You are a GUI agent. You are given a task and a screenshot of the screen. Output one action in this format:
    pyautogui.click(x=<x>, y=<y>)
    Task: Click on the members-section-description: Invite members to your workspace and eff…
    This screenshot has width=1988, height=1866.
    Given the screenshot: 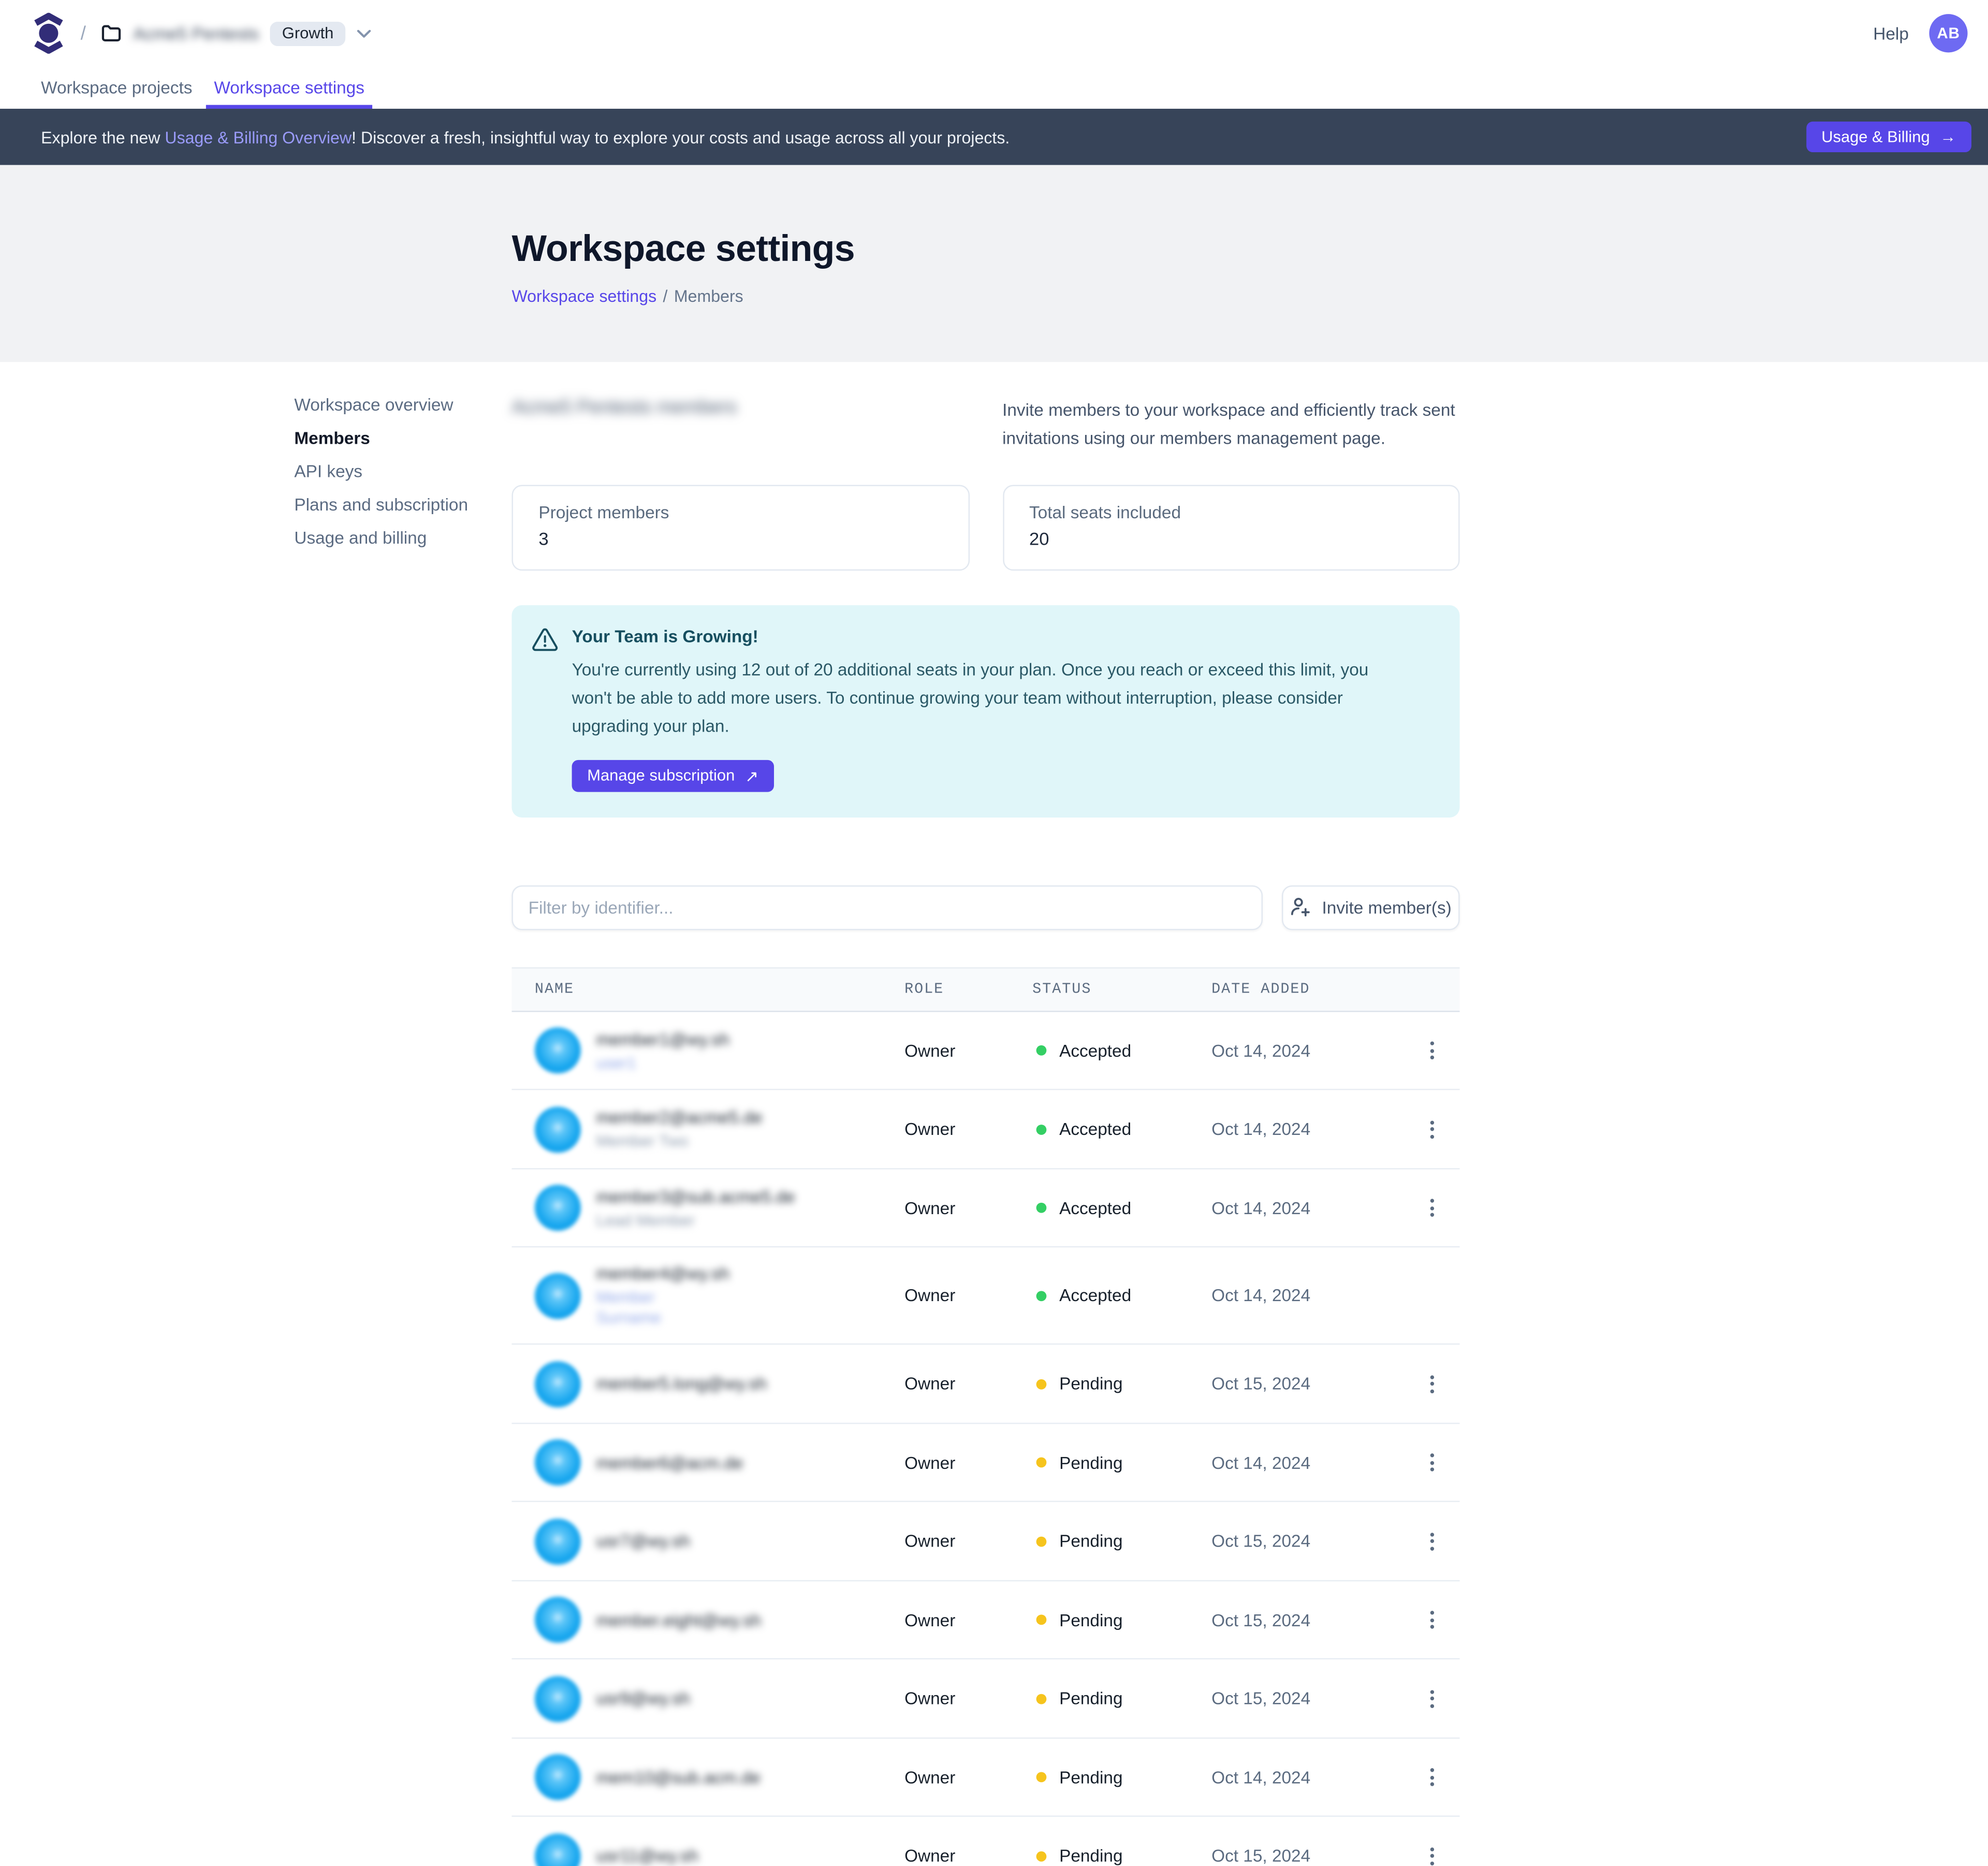 What is the action you would take?
    pyautogui.click(x=1228, y=423)
    